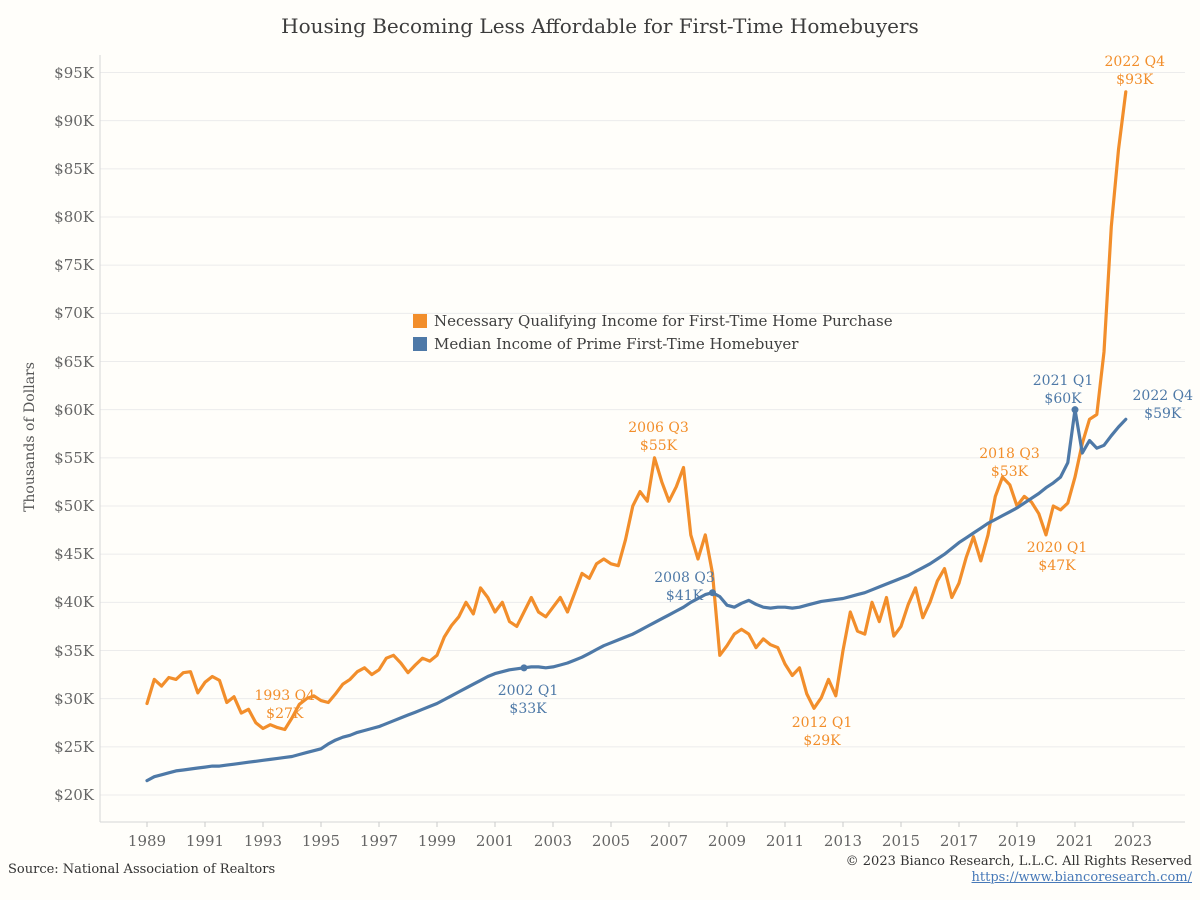 The image size is (1200, 900). Describe the element at coordinates (74, 795) in the screenshot. I see `y-tick-label: $20K` at that location.